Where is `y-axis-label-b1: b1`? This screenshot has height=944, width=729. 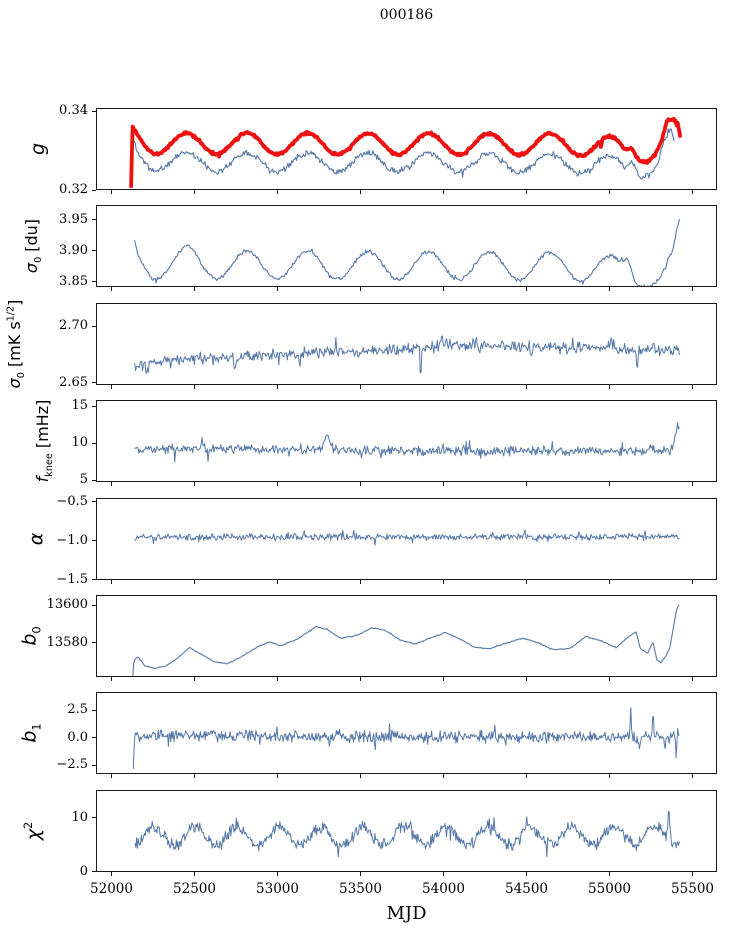
y-axis-label-b1: b1 is located at coordinates (31, 733).